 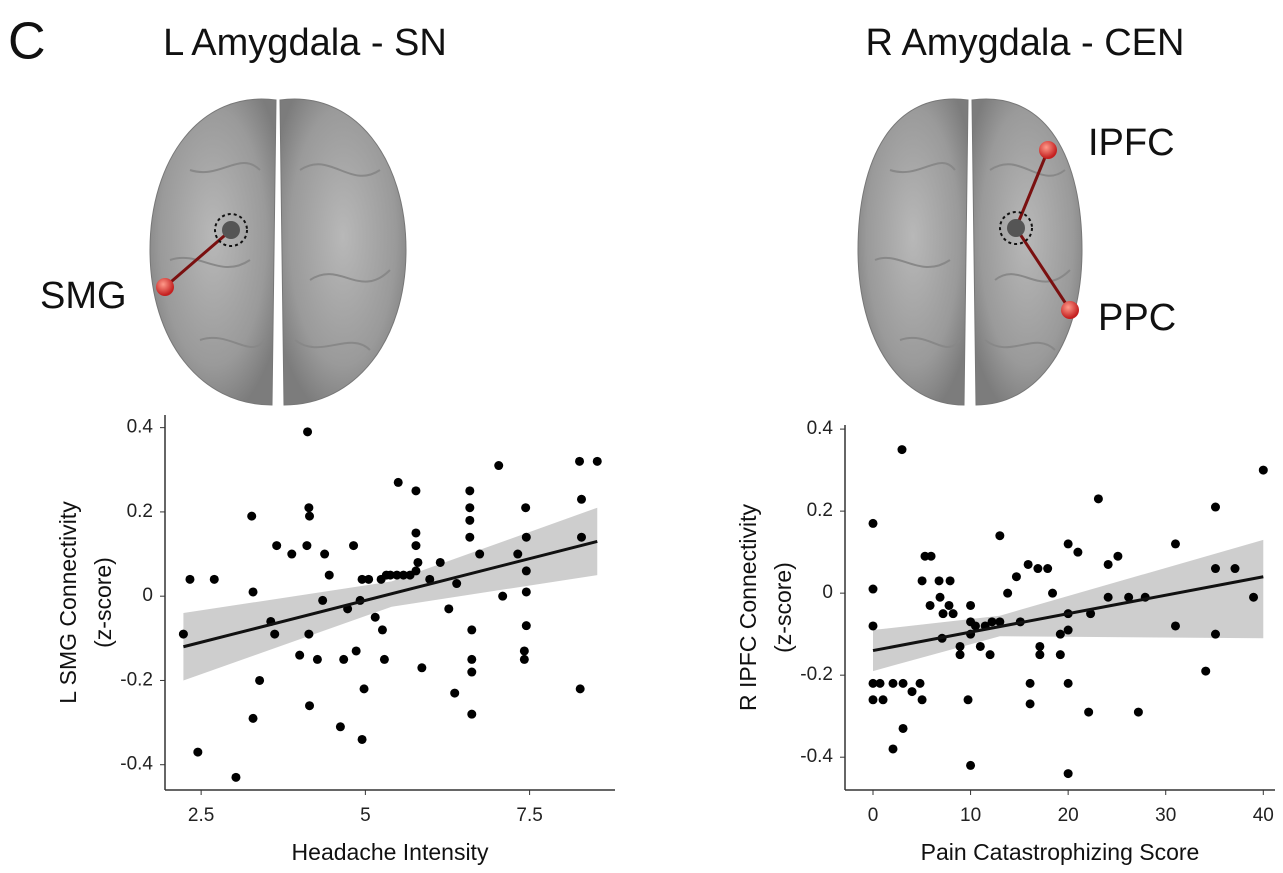 I want to click on x-tick-label: 30, so click(x=1165, y=815).